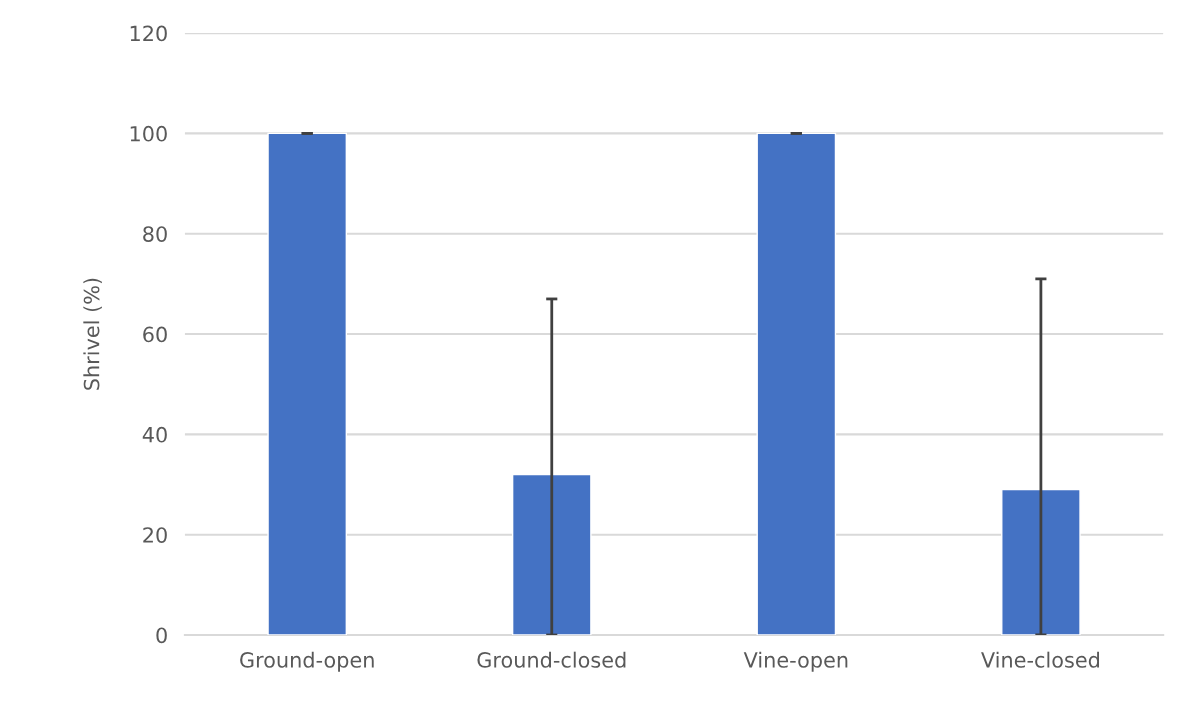  I want to click on y-tick-label: 40, so click(154, 434).